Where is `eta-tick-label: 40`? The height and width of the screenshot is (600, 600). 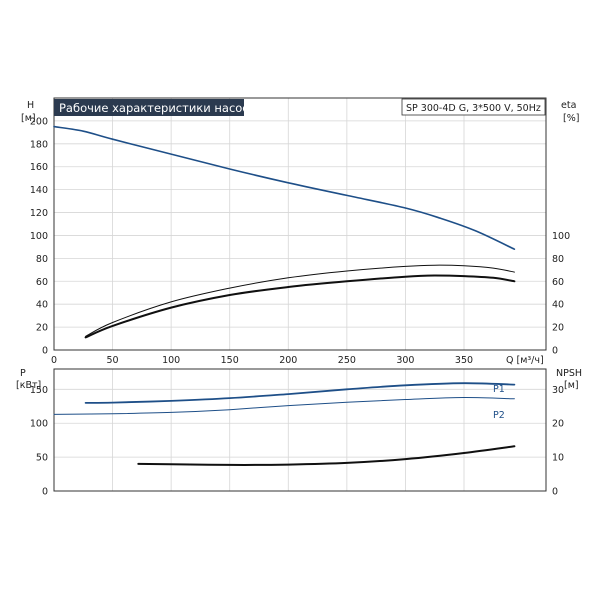
eta-tick-label: 40 is located at coordinates (558, 305).